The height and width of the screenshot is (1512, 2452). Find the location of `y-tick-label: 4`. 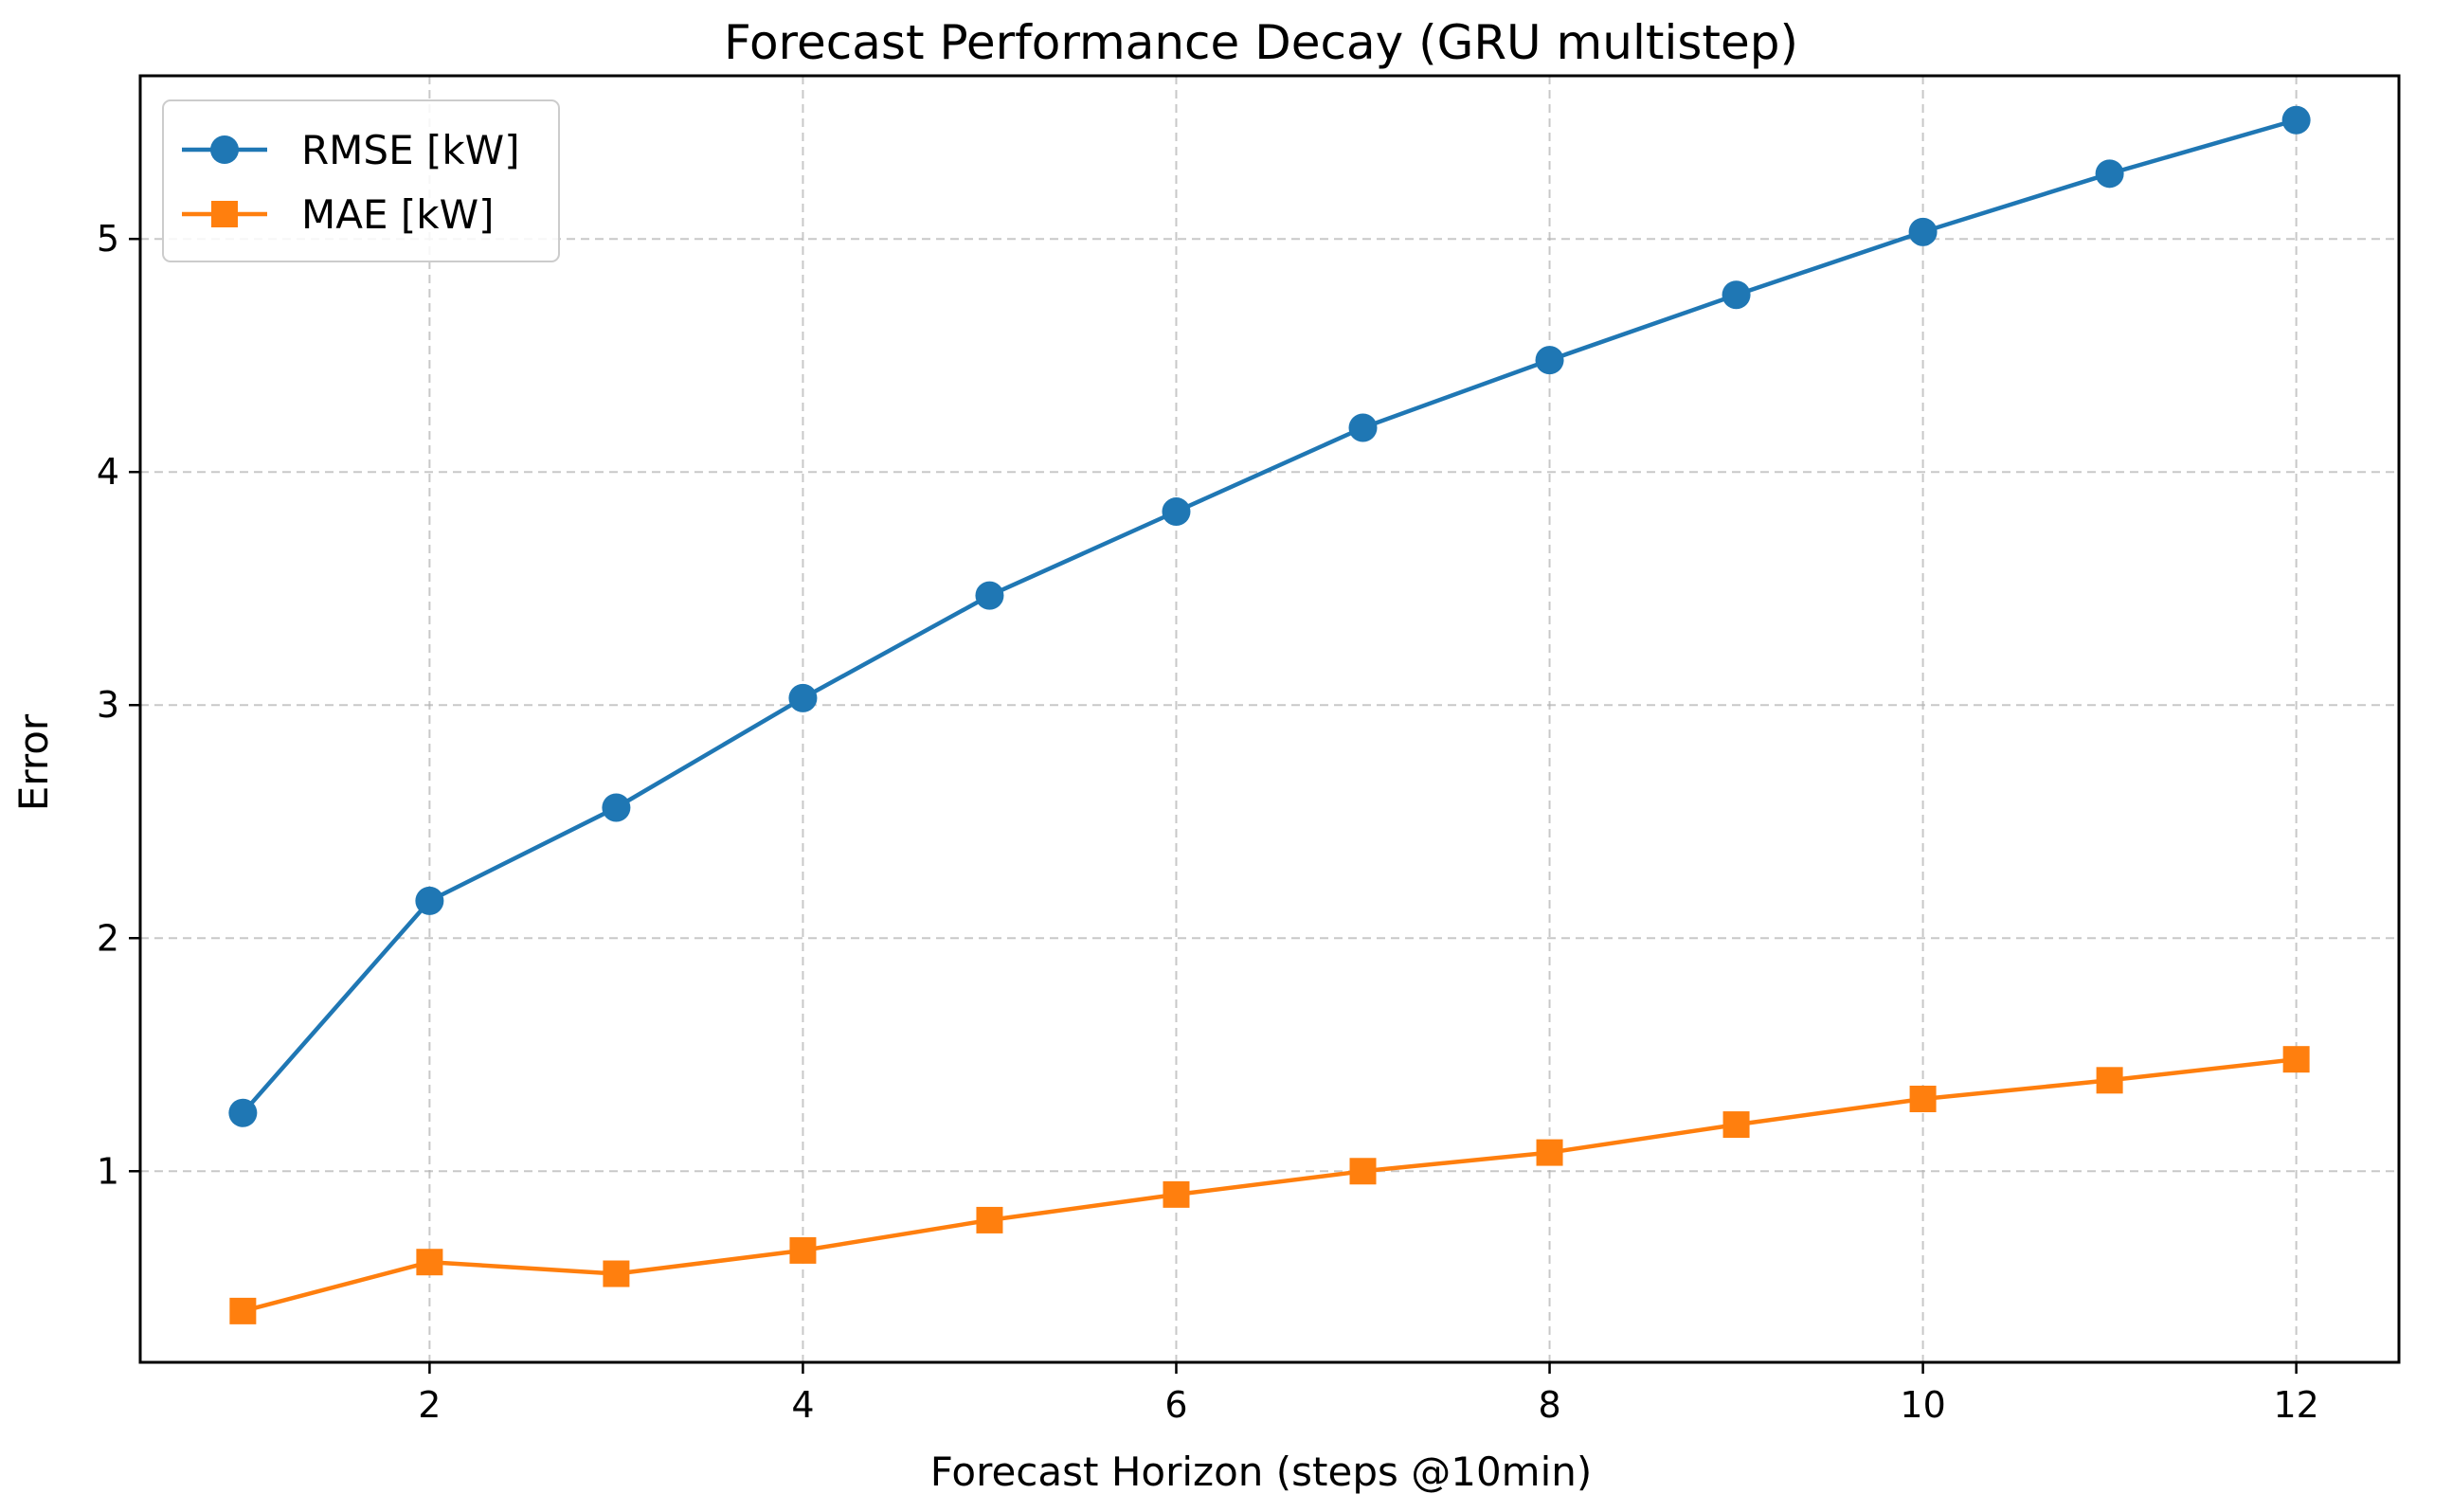

y-tick-label: 4 is located at coordinates (108, 472).